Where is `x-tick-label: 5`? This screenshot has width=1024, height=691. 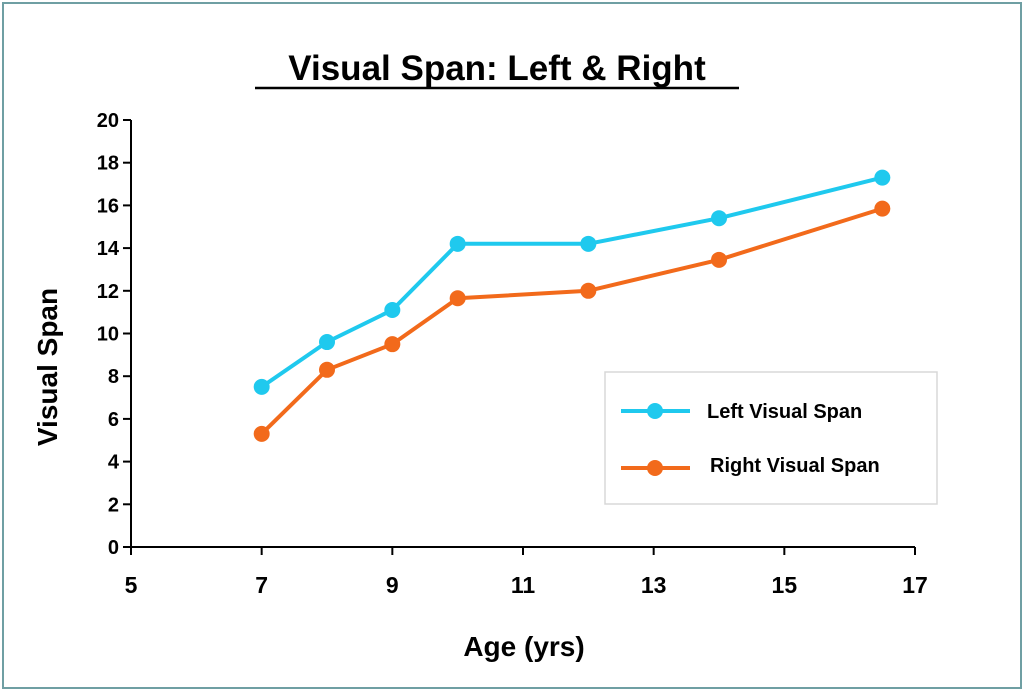
x-tick-label: 5 is located at coordinates (131, 585).